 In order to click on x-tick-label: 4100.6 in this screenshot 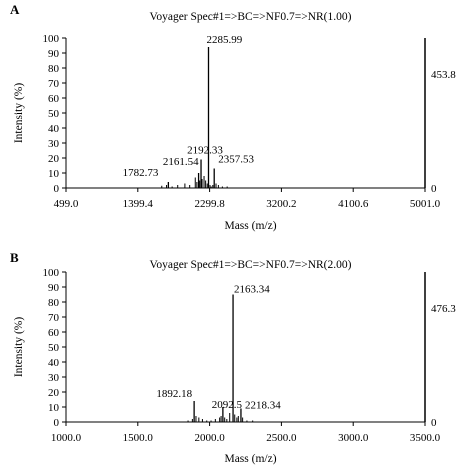, I will do `click(353, 204)`.